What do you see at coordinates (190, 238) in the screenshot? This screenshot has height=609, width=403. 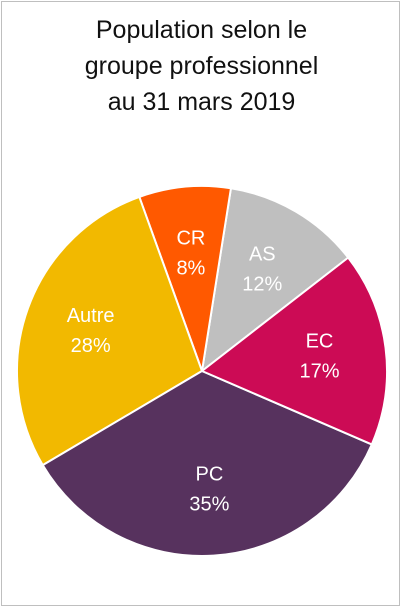 I see `slice-label-cr: CR` at bounding box center [190, 238].